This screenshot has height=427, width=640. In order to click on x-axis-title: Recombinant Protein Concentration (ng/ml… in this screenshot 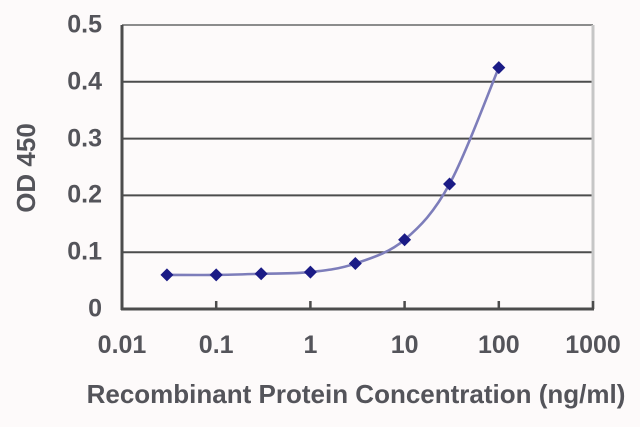, I will do `click(356, 394)`.